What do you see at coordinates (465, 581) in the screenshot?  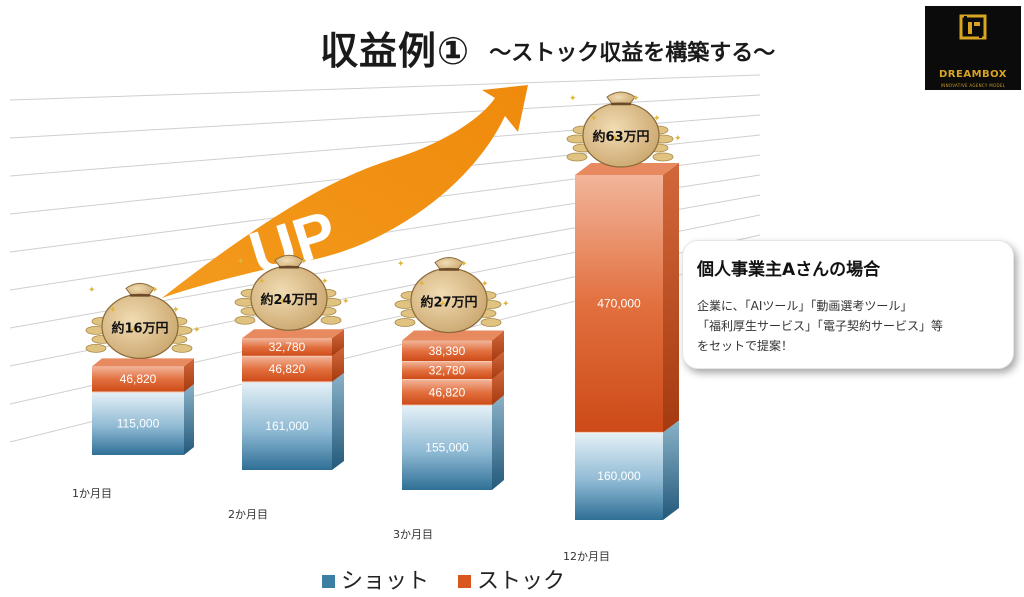 I see `legend-swatch-stock` at bounding box center [465, 581].